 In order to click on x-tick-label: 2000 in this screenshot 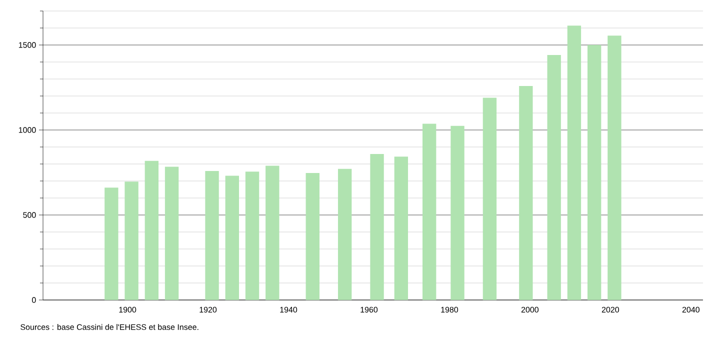, I will do `click(530, 309)`.